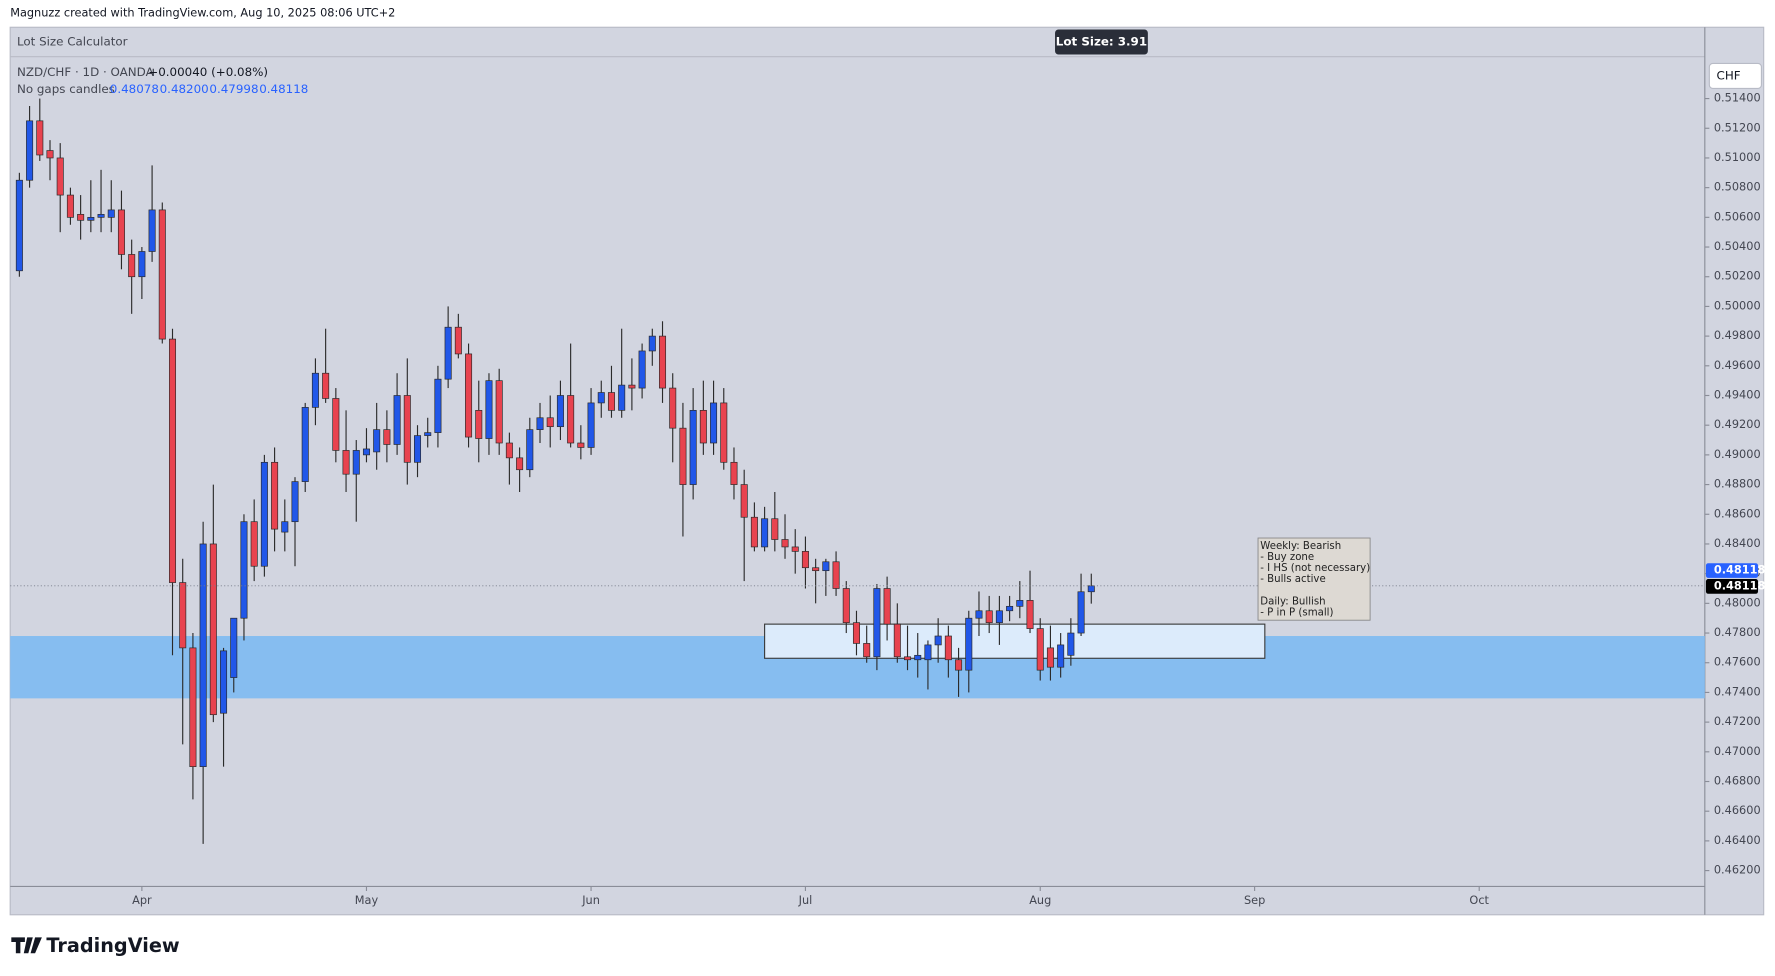  I want to click on y-tick-label: 0.50400, so click(1737, 246).